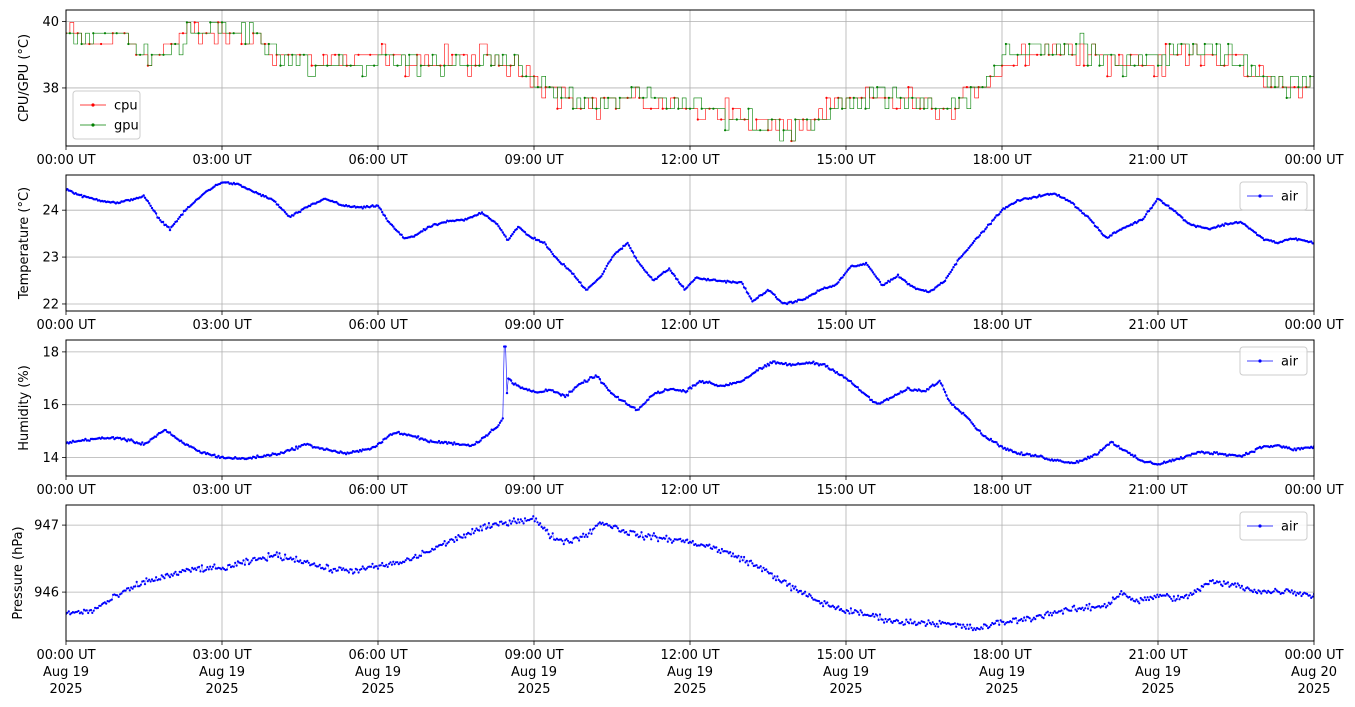 The height and width of the screenshot is (707, 1355). I want to click on legend-box, so click(1273, 361).